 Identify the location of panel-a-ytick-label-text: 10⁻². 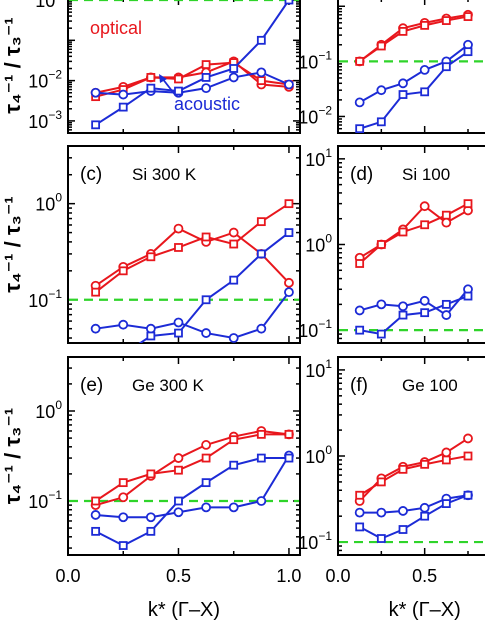
(45, 80).